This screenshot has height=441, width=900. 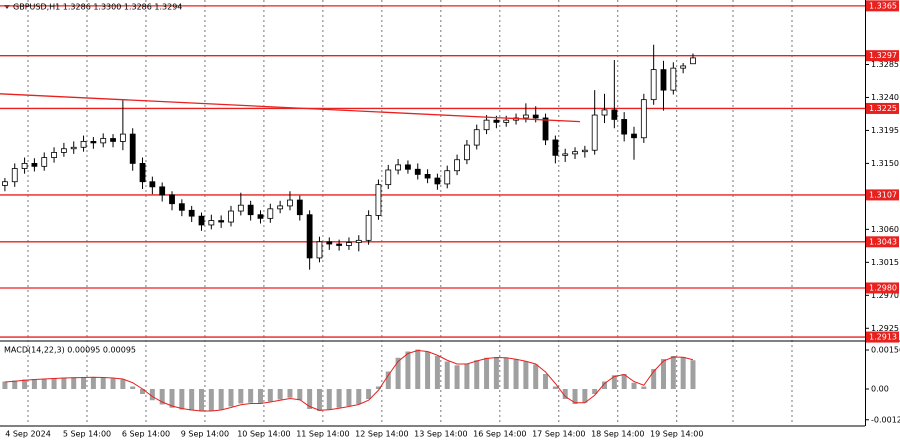 I want to click on chart-title: GBPUSD,H1 1.3286 1.3300 1.3286 1.3294, so click(x=97, y=7).